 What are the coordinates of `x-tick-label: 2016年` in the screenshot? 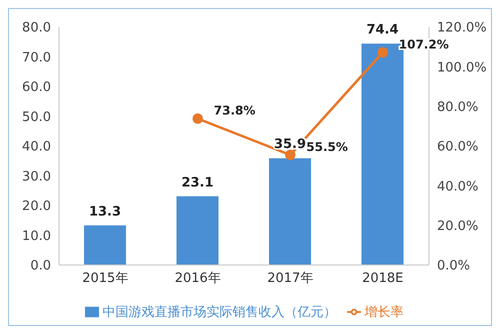 It's located at (197, 278).